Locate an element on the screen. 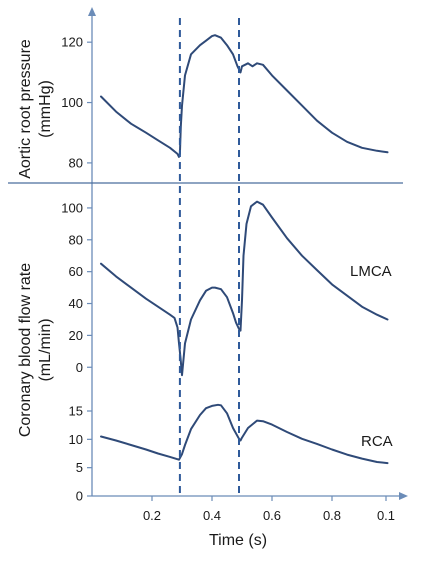 Image resolution: width=421 pixels, height=561 pixels. bottom-ylabel: Coronary blood flow rate is located at coordinates (25, 350).